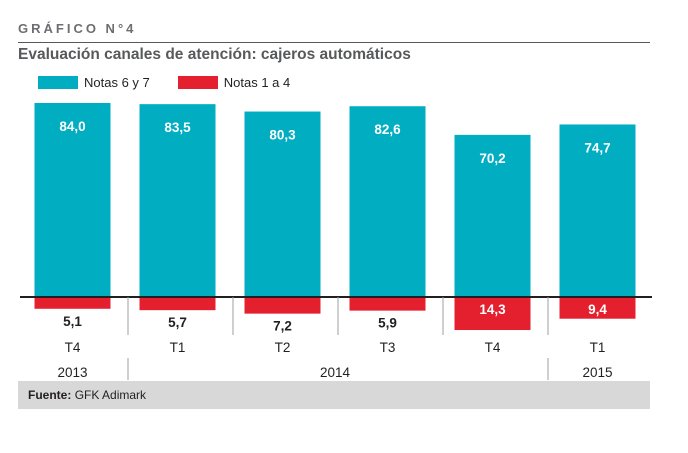 This screenshot has height=453, width=688. I want to click on legend-label-positive: Notas 6 y 7, so click(117, 82).